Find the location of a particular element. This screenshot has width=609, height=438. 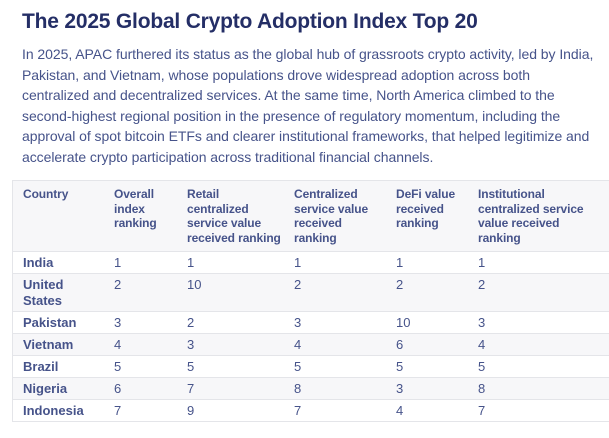

column-header: Overall index ranking is located at coordinates (140, 216).